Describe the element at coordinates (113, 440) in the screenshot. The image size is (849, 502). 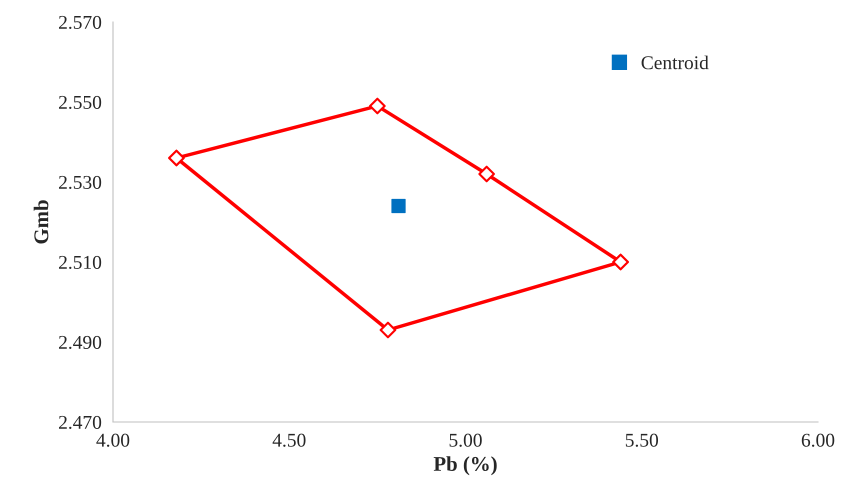
I see `x-tick-label: 4.00` at that location.